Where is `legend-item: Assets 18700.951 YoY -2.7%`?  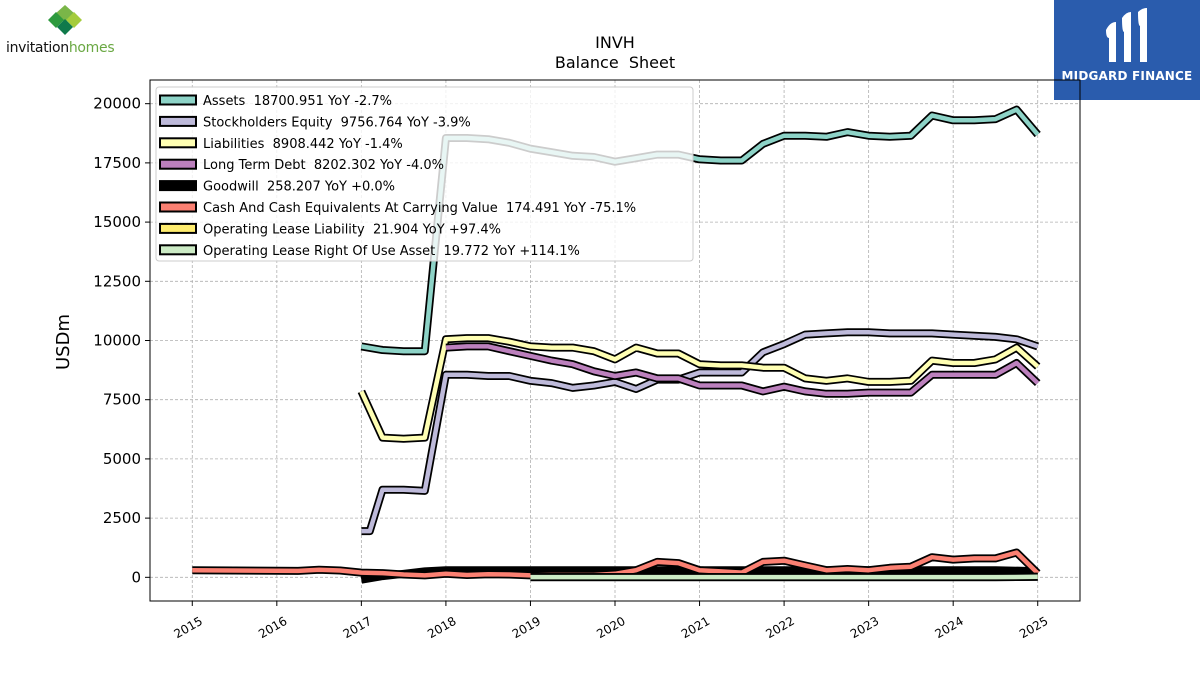
legend-item: Assets 18700.951 YoY -2.7% is located at coordinates (275, 101).